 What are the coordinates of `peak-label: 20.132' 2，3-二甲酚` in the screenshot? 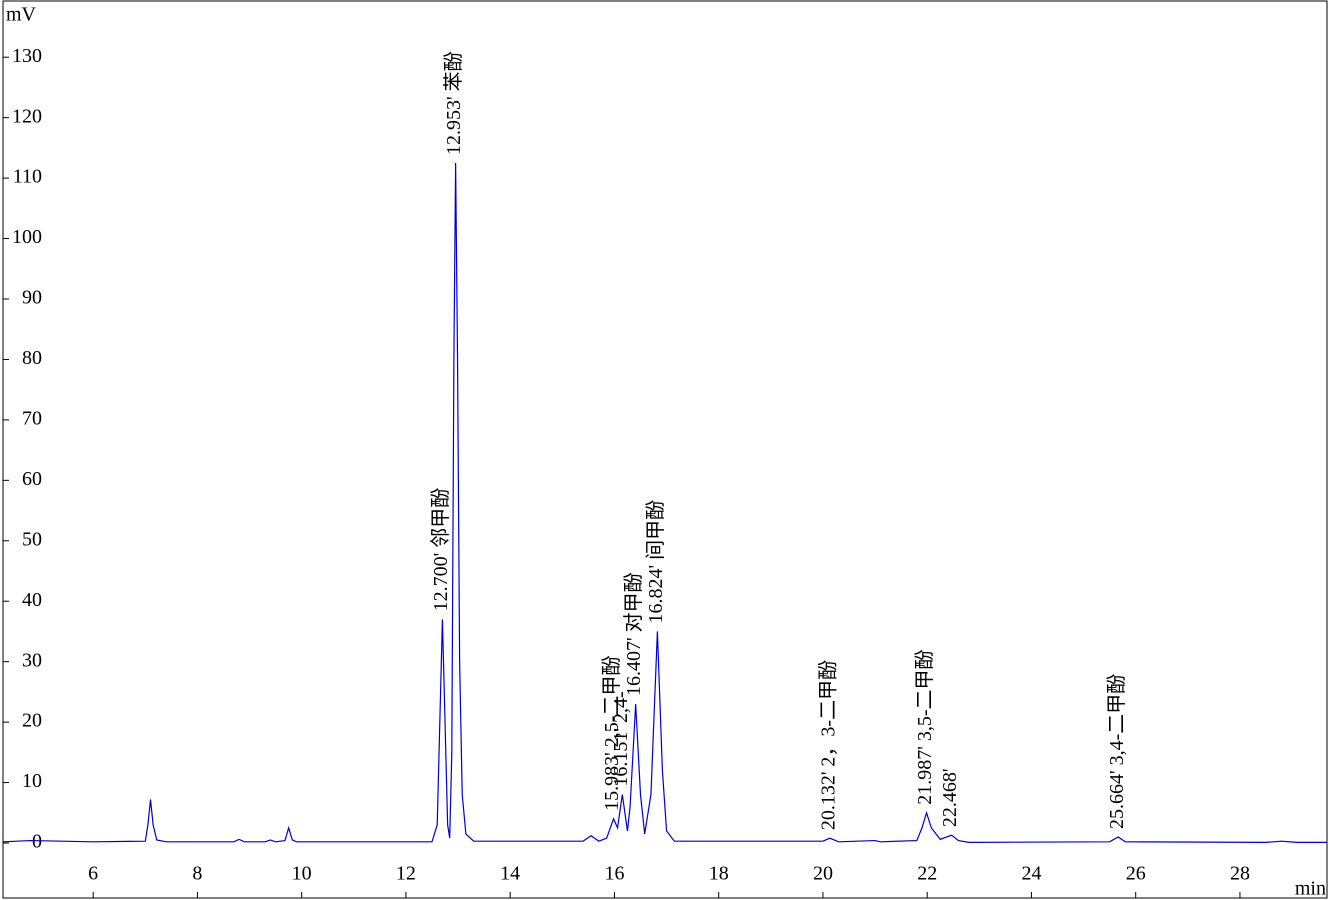 It's located at (827, 745).